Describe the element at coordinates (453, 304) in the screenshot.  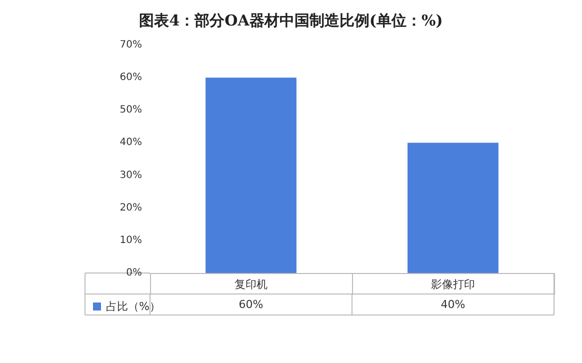
I see `data-label: 40%` at that location.